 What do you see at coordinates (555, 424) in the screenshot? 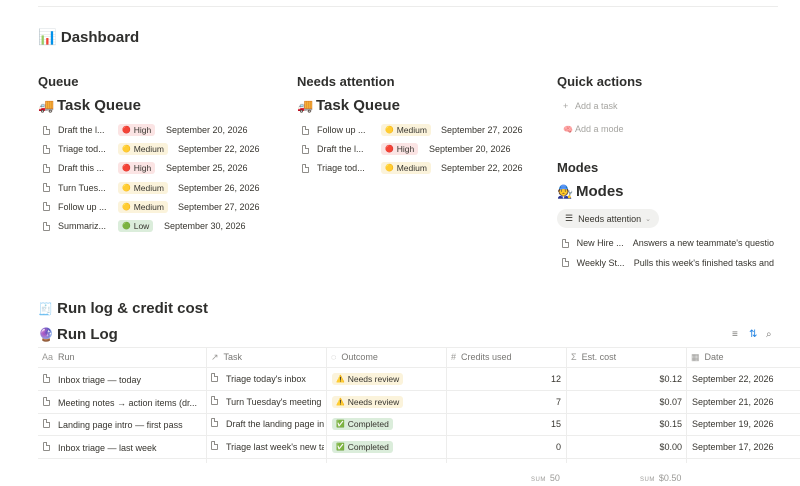
I see `credits-cell: 15` at bounding box center [555, 424].